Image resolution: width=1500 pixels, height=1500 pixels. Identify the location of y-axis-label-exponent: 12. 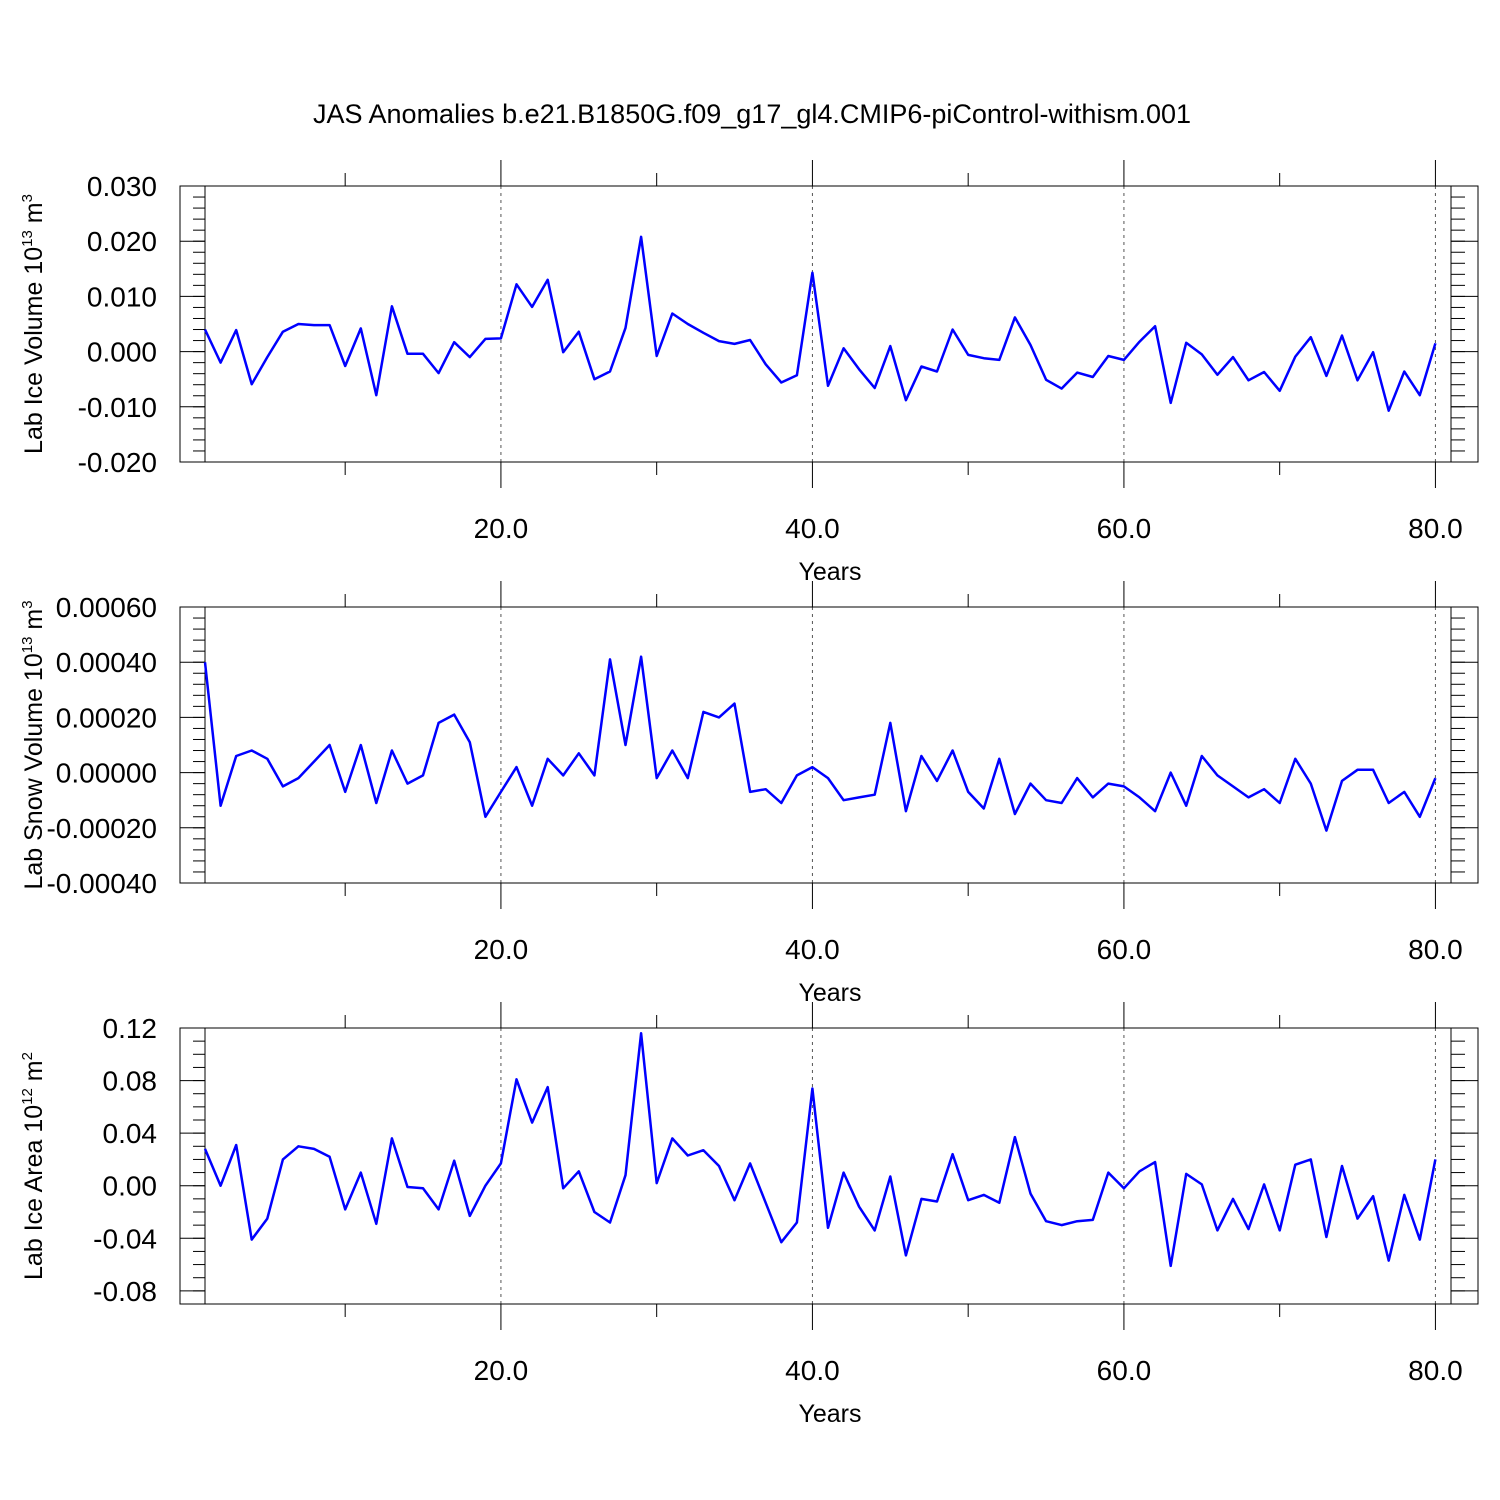
(27, 1096).